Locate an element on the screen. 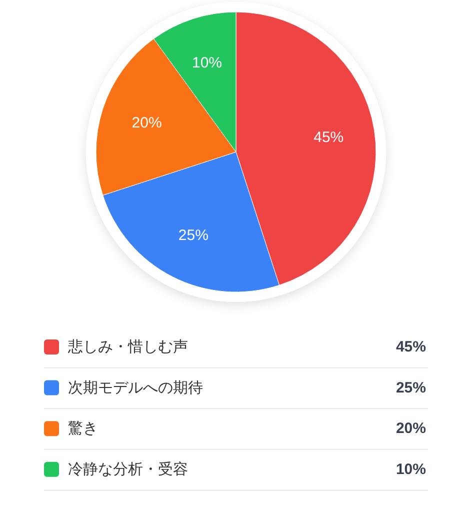  text: 20% is located at coordinates (411, 429).